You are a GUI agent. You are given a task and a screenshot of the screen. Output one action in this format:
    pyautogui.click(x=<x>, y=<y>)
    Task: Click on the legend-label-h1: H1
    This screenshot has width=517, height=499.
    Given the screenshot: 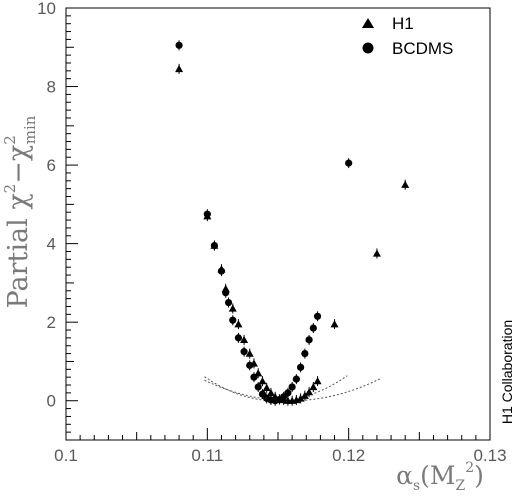 What is the action you would take?
    pyautogui.click(x=403, y=23)
    